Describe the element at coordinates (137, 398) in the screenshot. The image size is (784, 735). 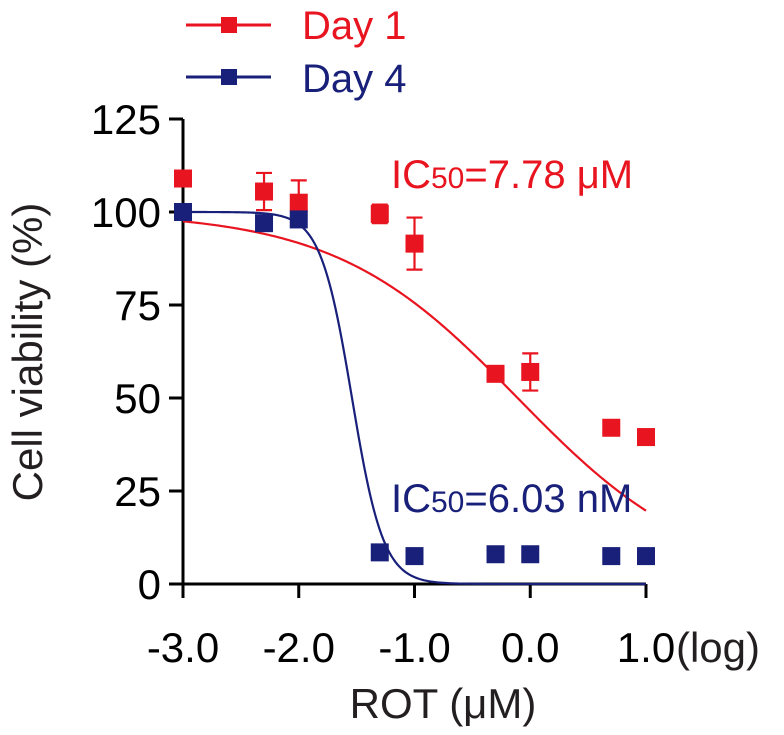
I see `y-tick-label: 50` at that location.